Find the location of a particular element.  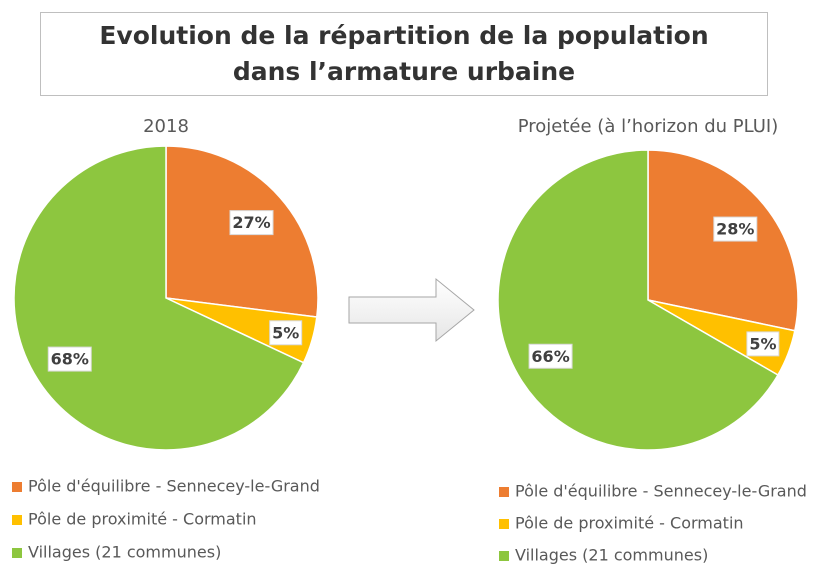

data-label: 68% is located at coordinates (70, 359).